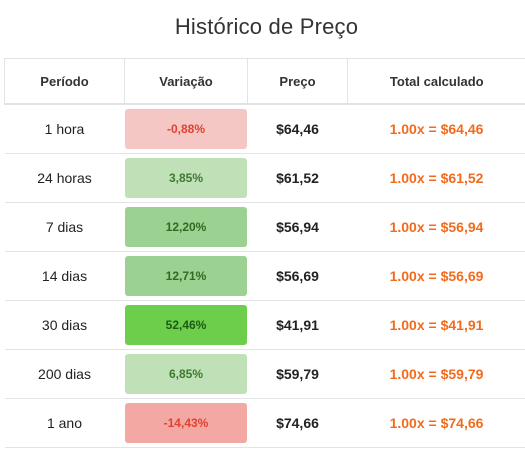 The image size is (525, 463). I want to click on total-cell: 1.00x = $59,79, so click(436, 374).